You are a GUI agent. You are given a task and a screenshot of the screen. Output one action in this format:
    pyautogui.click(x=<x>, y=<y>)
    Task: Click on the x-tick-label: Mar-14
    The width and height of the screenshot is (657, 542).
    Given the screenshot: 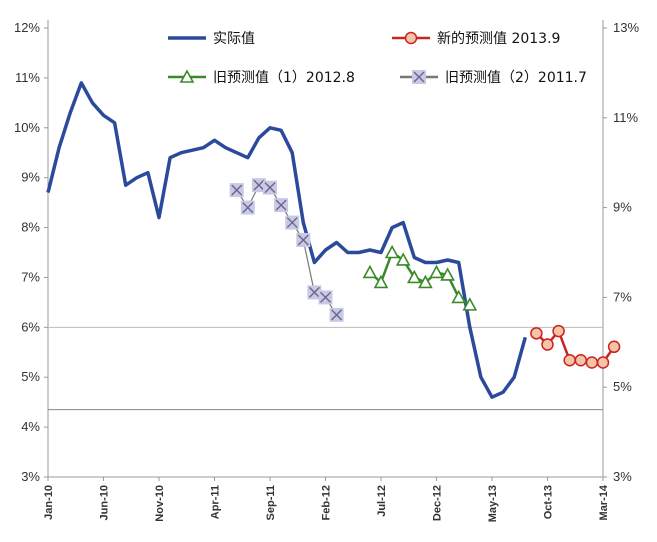 What is the action you would take?
    pyautogui.click(x=604, y=502)
    